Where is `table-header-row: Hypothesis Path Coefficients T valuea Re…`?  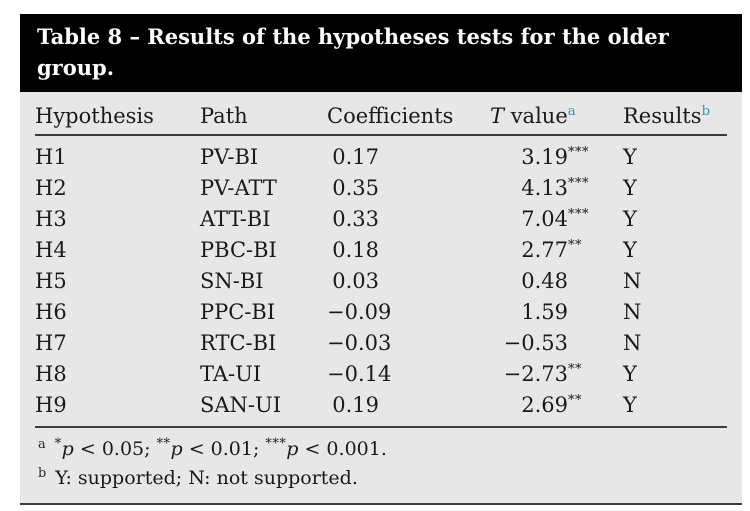 table-header-row: Hypothesis Path Coefficients T valuea Re… is located at coordinates (381, 114).